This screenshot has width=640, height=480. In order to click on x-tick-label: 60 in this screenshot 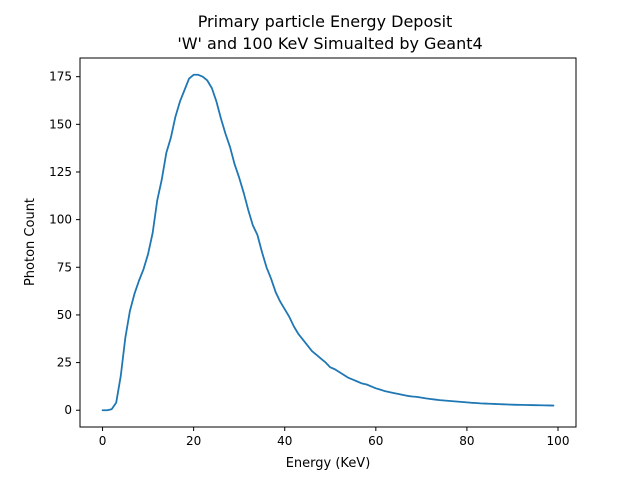, I will do `click(375, 441)`.